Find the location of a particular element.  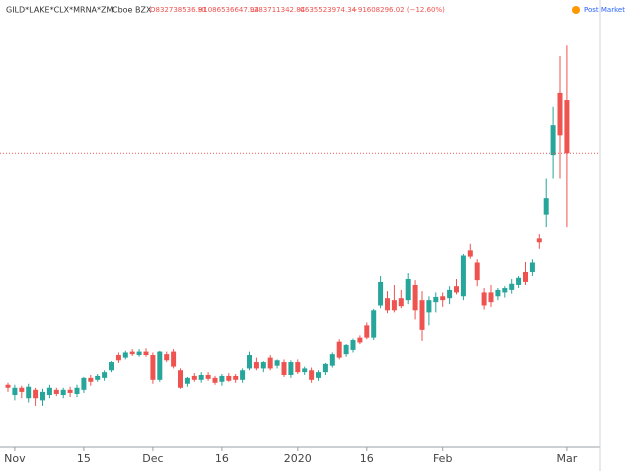

status-icon is located at coordinates (576, 10).